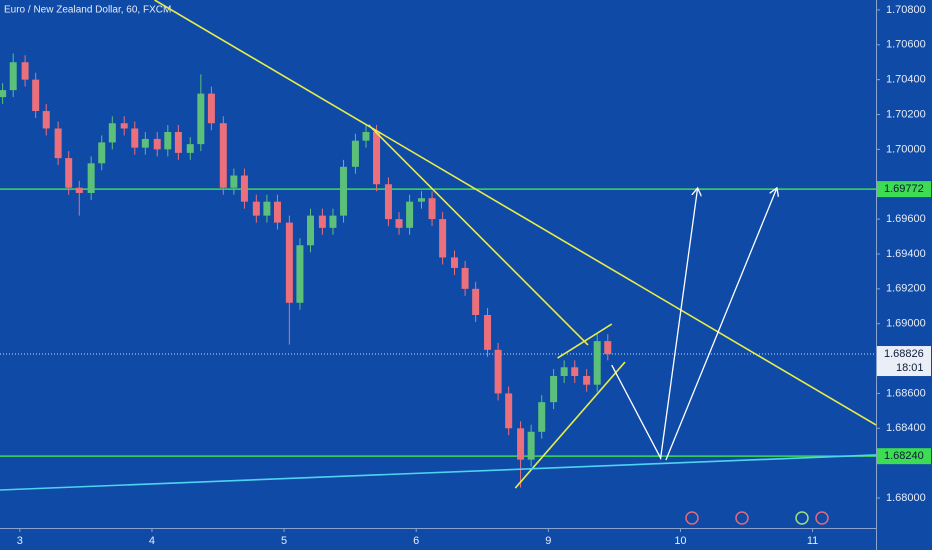 This screenshot has height=550, width=932. What do you see at coordinates (906, 80) in the screenshot?
I see `y-tick-label: 1.70400` at bounding box center [906, 80].